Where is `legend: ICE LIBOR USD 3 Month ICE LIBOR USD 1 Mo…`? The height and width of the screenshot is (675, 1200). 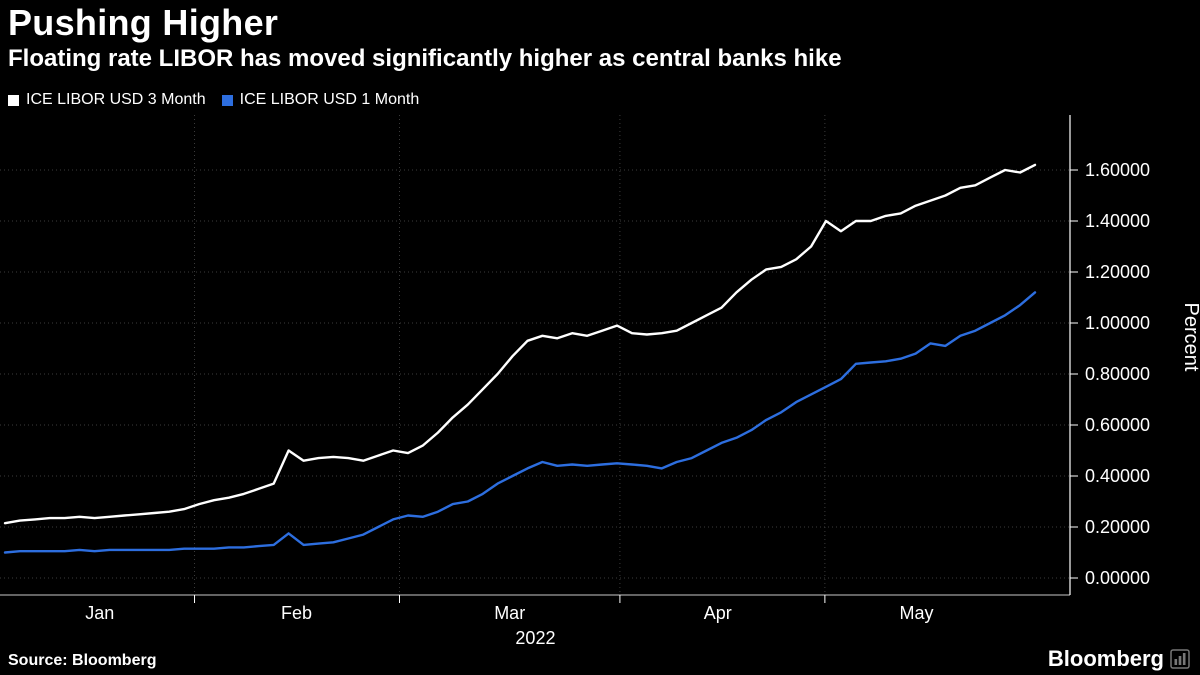
legend: ICE LIBOR USD 3 Month ICE LIBOR USD 1 Mo… is located at coordinates (213, 100).